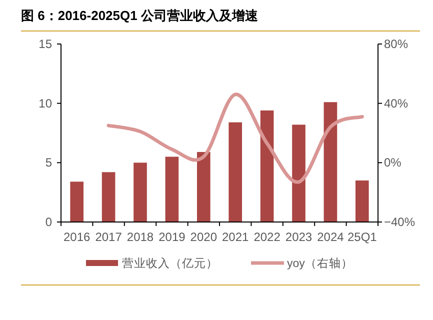 This screenshot has height=320, width=433. Describe the element at coordinates (396, 44) in the screenshot. I see `y2-tick-label: 80%` at that location.